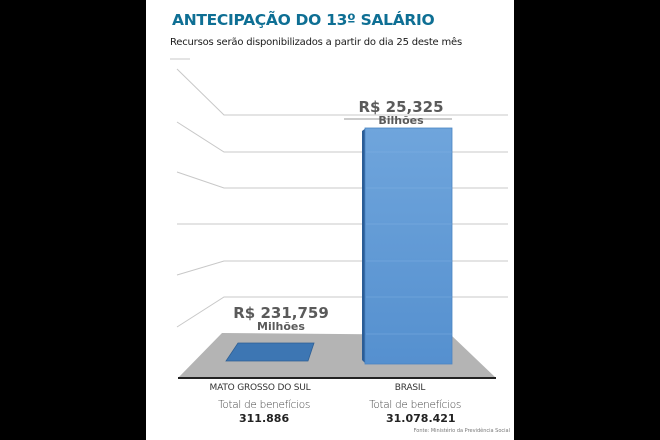 This screenshot has width=660, height=440. I want to click on category-label-brasil: BRASIL, so click(410, 388).